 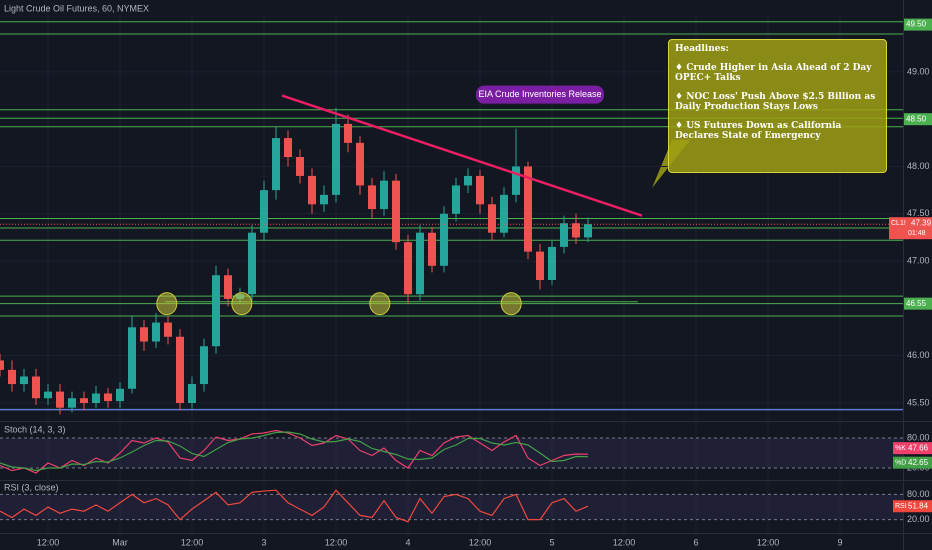 What do you see at coordinates (918, 355) in the screenshot?
I see `y-tick-label: 46.00` at bounding box center [918, 355].